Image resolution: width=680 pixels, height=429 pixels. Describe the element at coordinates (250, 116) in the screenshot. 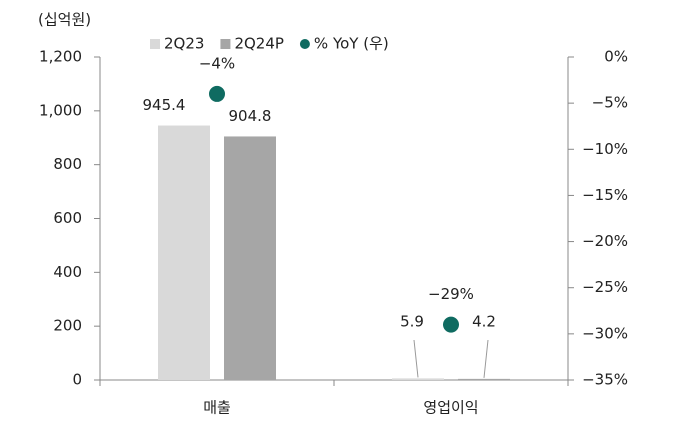

I see `value-label: 904.8` at that location.